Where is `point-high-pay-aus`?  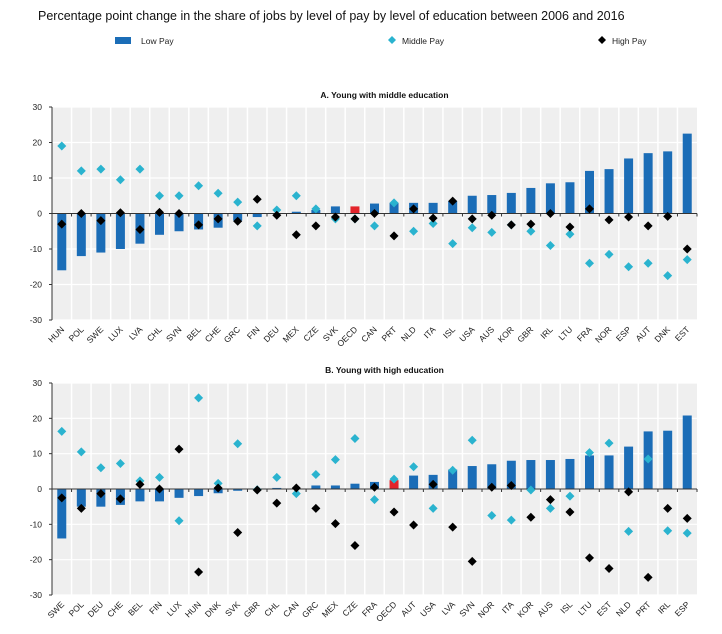
point-high-pay-aus is located at coordinates (492, 215).